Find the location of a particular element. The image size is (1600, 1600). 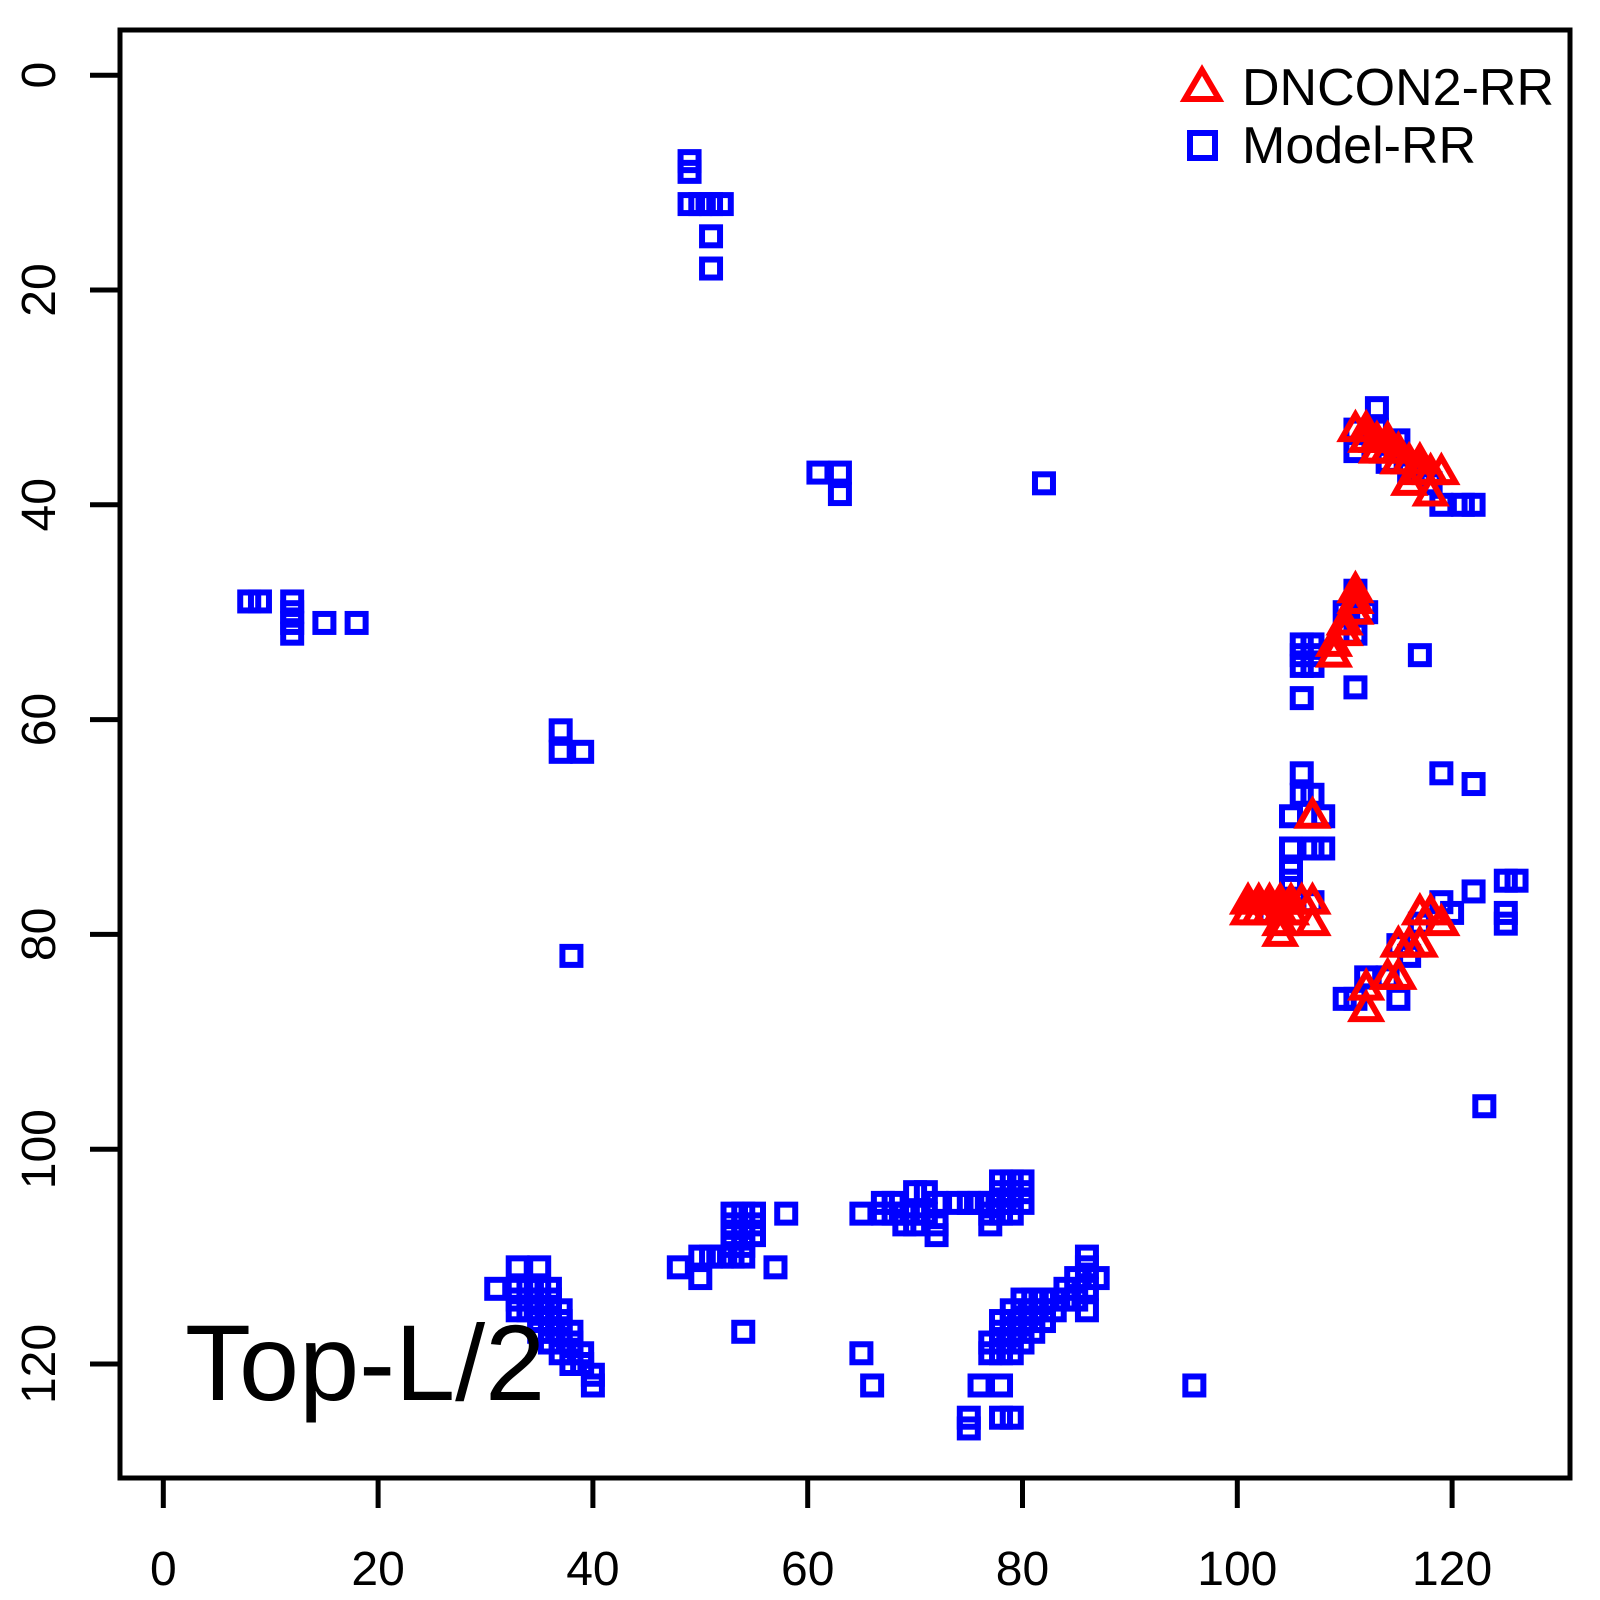

x-tick-label: 120 is located at coordinates (1452, 1569).